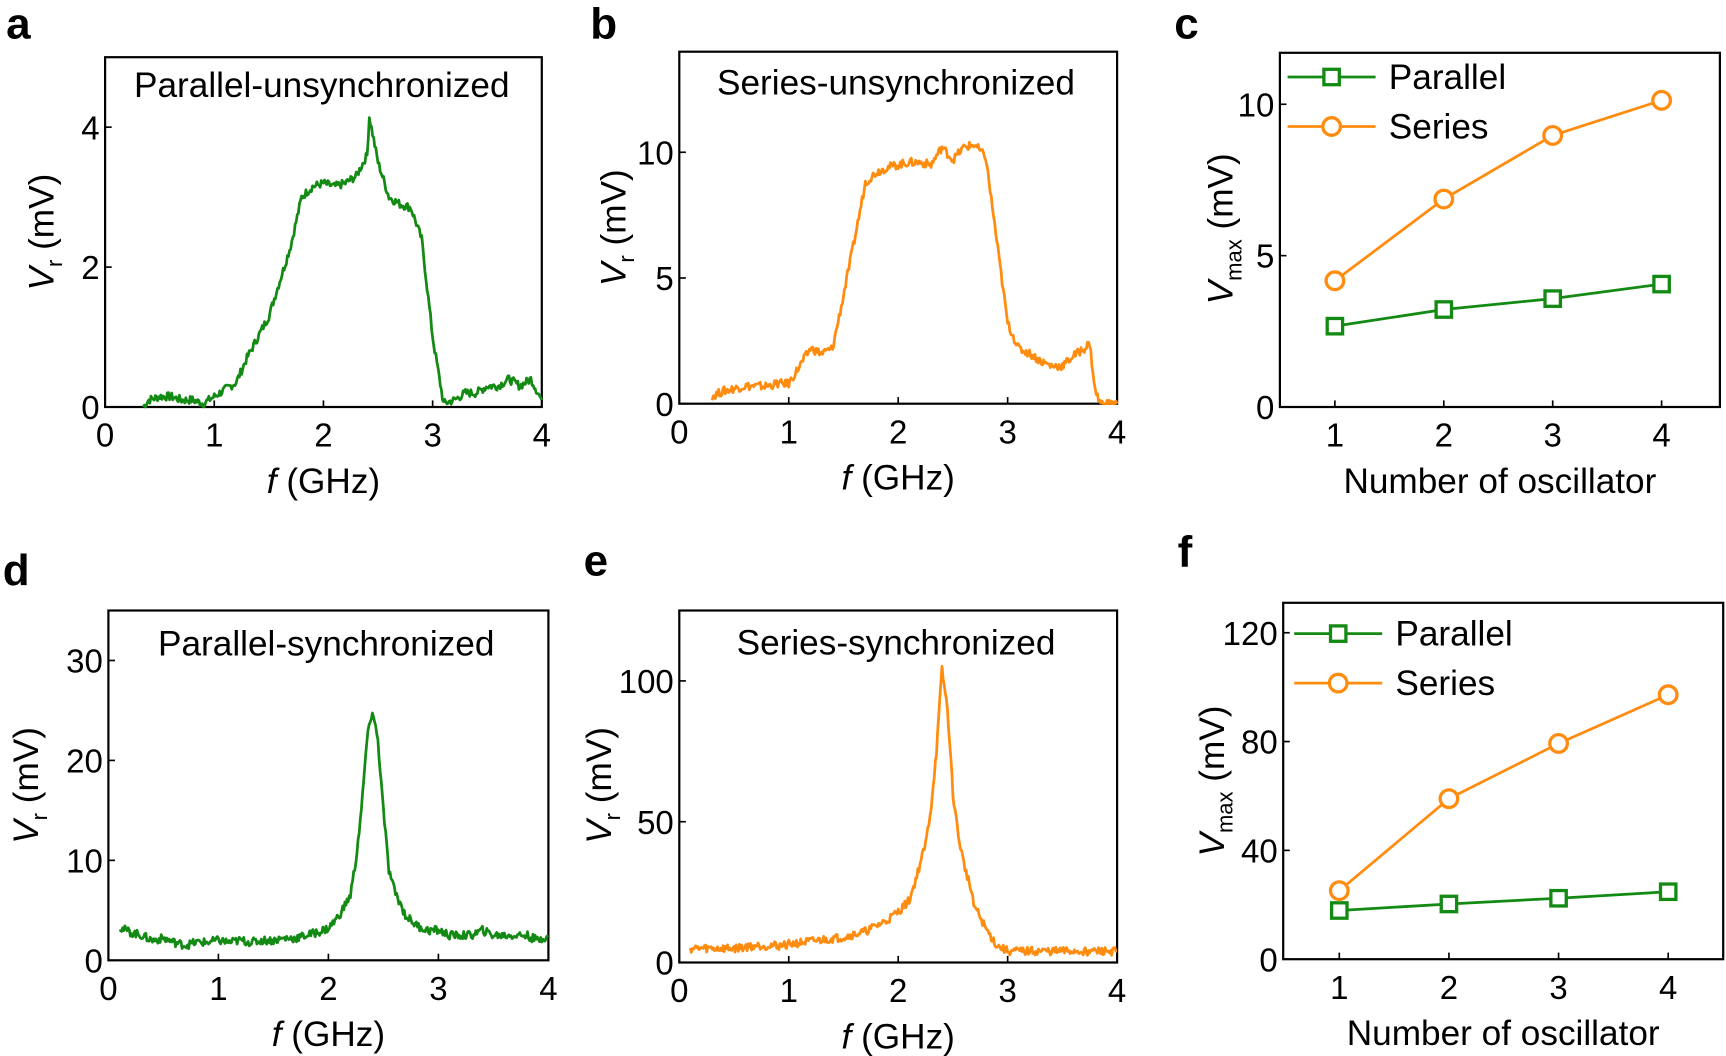 This screenshot has width=1726, height=1056. What do you see at coordinates (1265, 256) in the screenshot?
I see `y-tick-label: 5` at bounding box center [1265, 256].